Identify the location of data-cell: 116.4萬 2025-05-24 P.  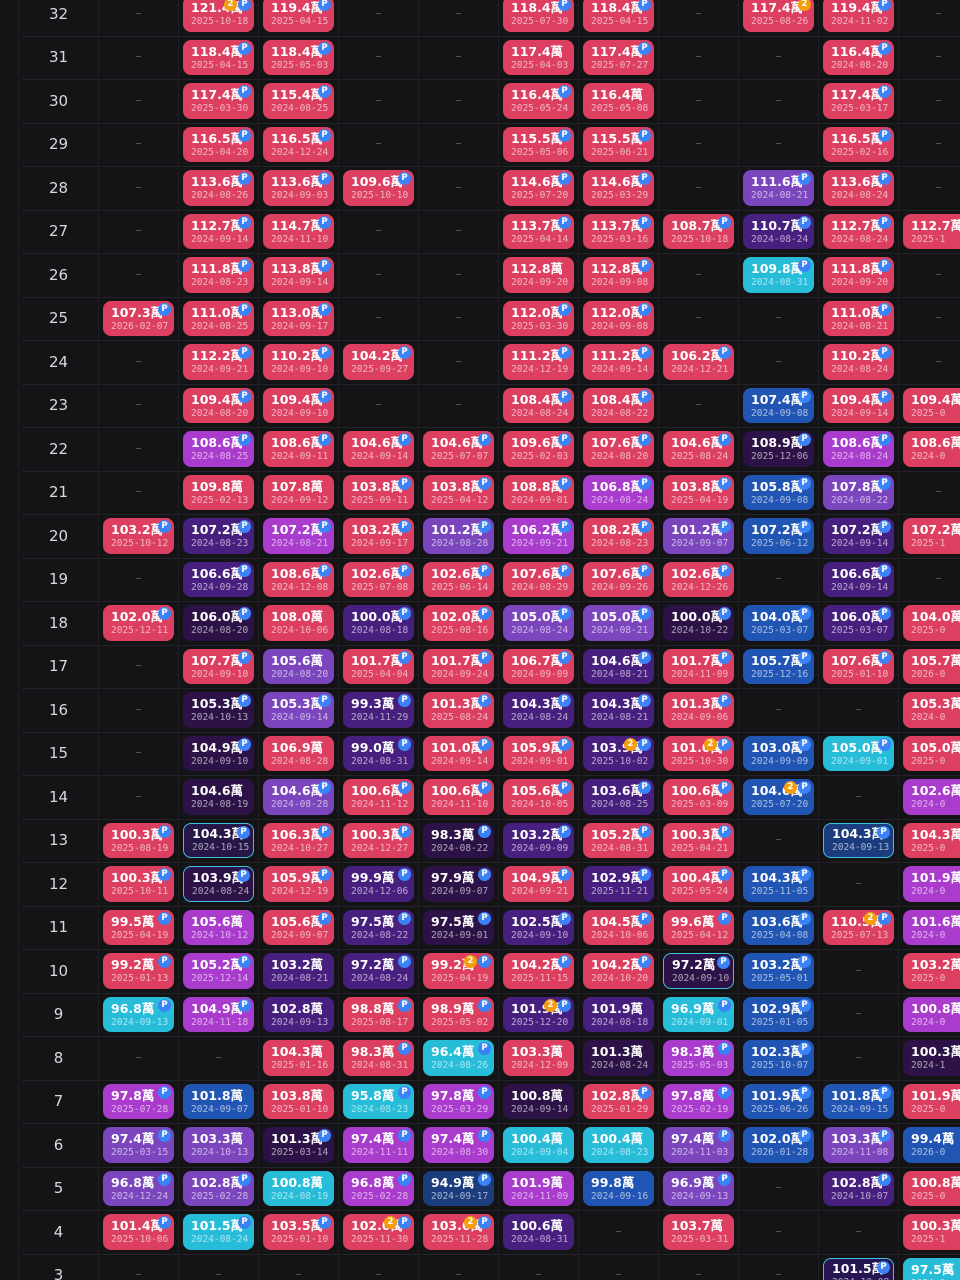
(538, 101).